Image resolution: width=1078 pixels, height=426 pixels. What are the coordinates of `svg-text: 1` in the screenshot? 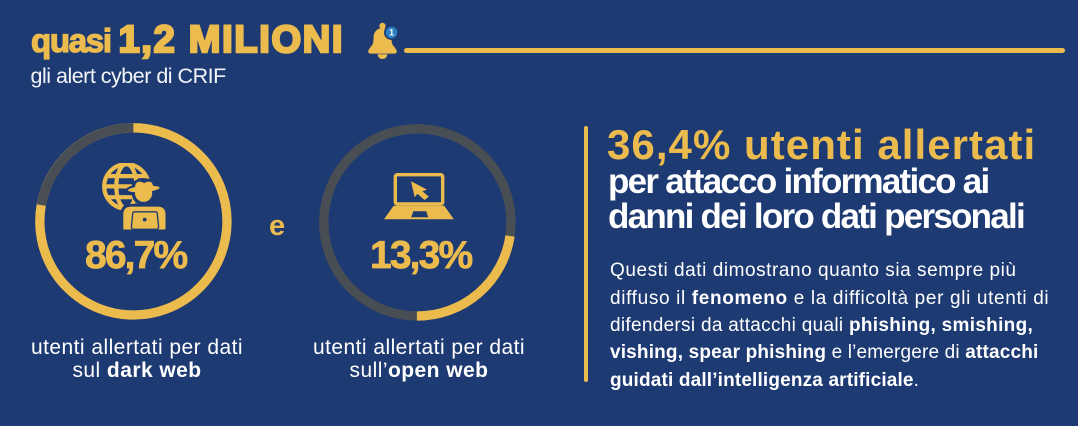 It's located at (391, 33).